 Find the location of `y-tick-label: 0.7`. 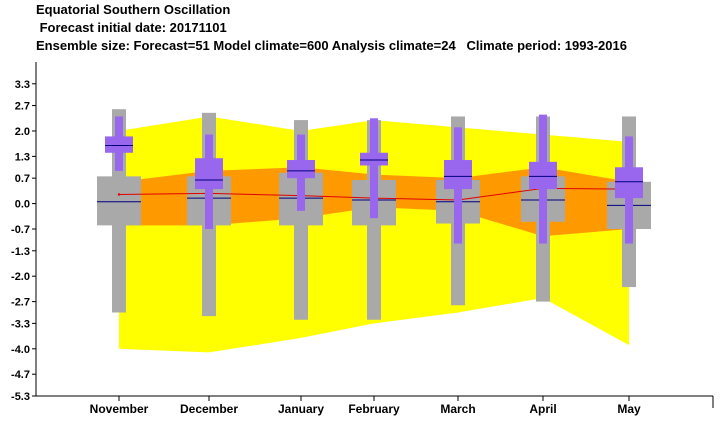

y-tick-label: 0.7 is located at coordinates (22, 179).